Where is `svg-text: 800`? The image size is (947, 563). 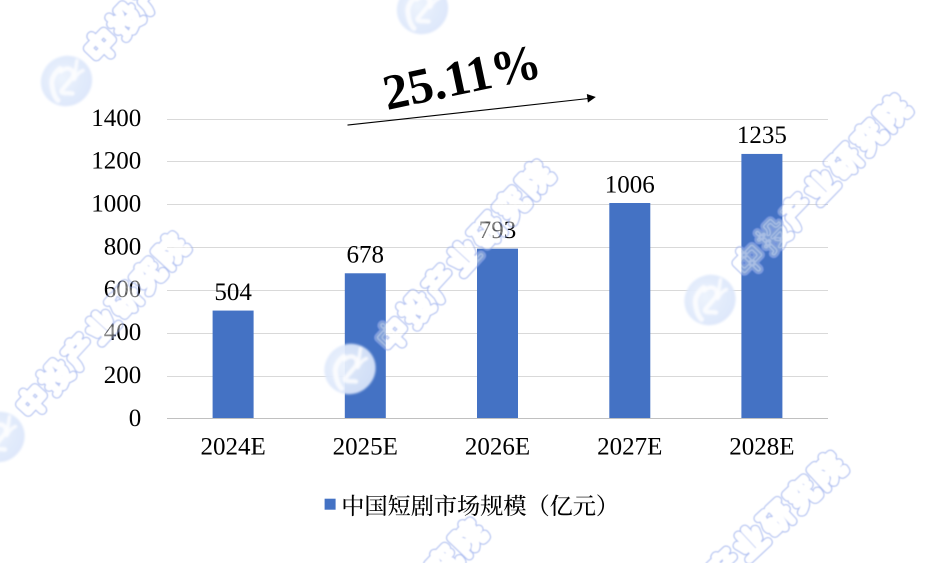
svg-text: 800 is located at coordinates (123, 246).